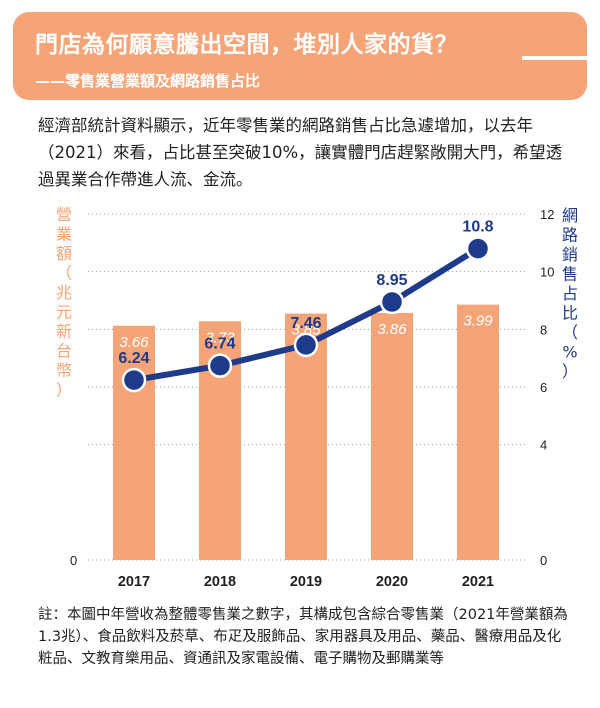 Image resolution: width=600 pixels, height=708 pixels. I want to click on category-label: 2021, so click(478, 582).